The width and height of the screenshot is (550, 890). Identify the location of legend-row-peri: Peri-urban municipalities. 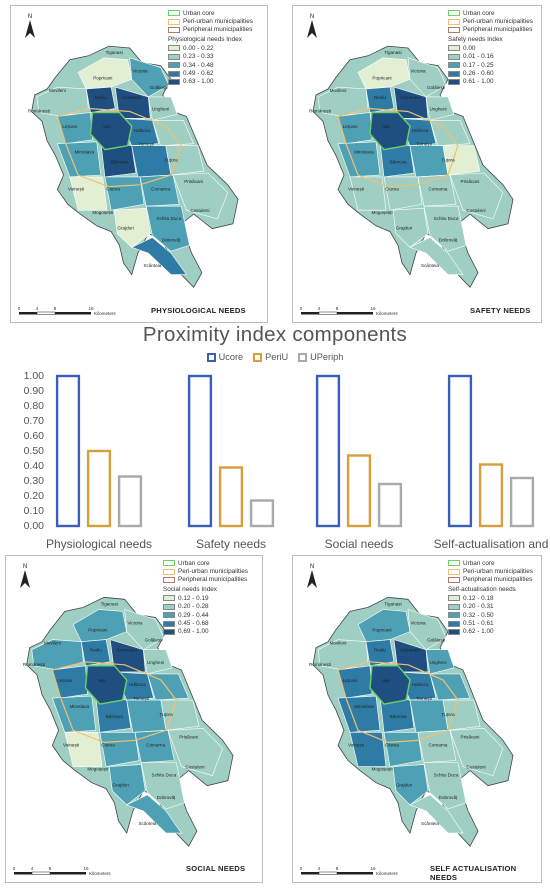
(205, 571).